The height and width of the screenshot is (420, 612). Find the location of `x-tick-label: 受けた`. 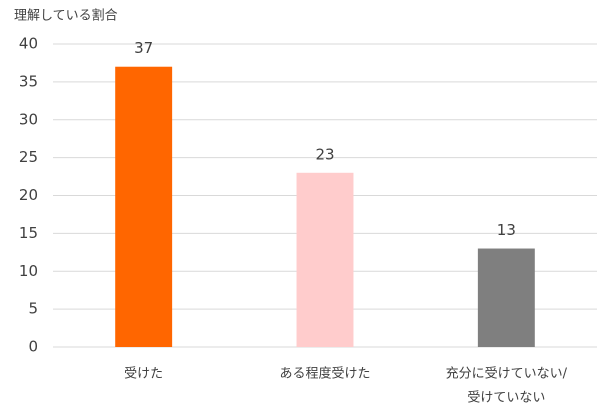

x-tick-label: 受けた is located at coordinates (143, 374).